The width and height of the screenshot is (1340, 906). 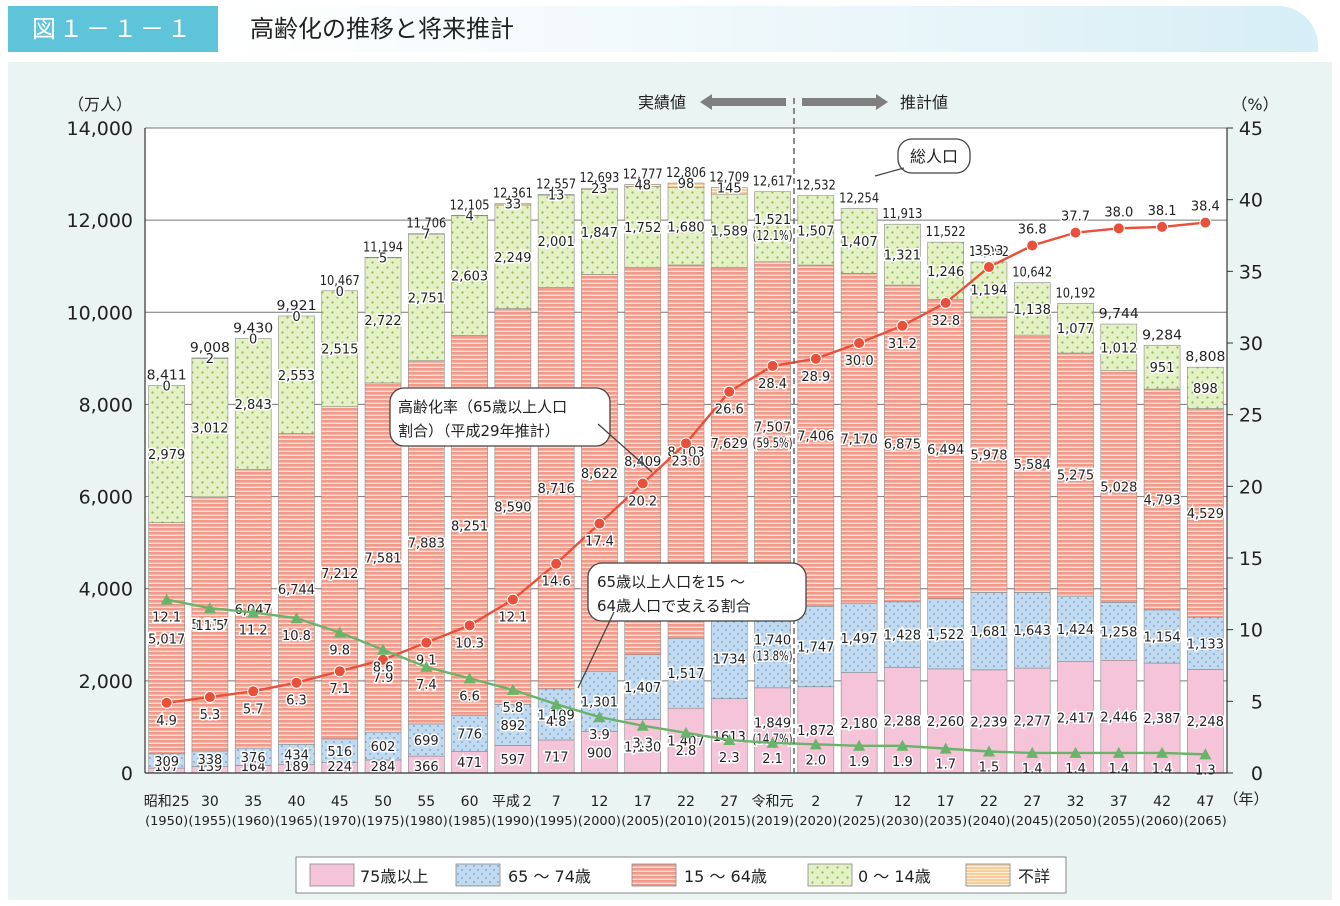 I want to click on segment-value-label: 8,251, so click(x=469, y=526).